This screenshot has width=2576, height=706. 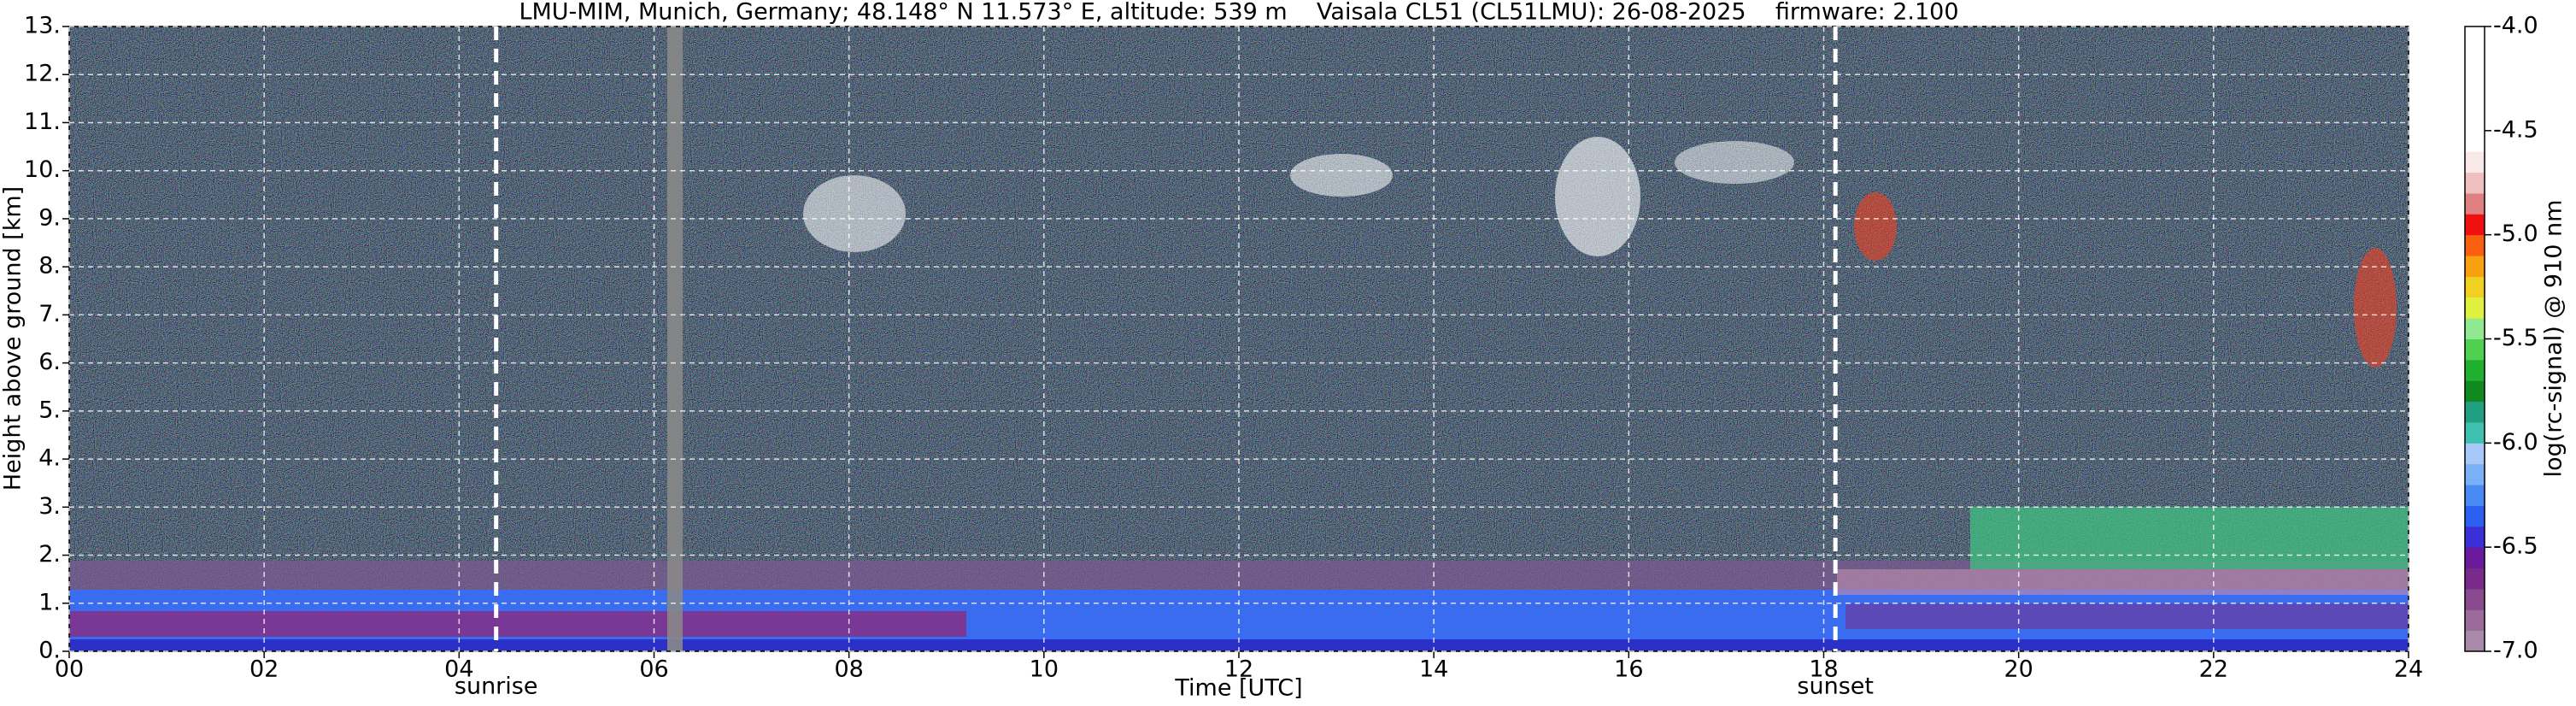 What do you see at coordinates (49, 362) in the screenshot?
I see `y-tick-label: 6.` at bounding box center [49, 362].